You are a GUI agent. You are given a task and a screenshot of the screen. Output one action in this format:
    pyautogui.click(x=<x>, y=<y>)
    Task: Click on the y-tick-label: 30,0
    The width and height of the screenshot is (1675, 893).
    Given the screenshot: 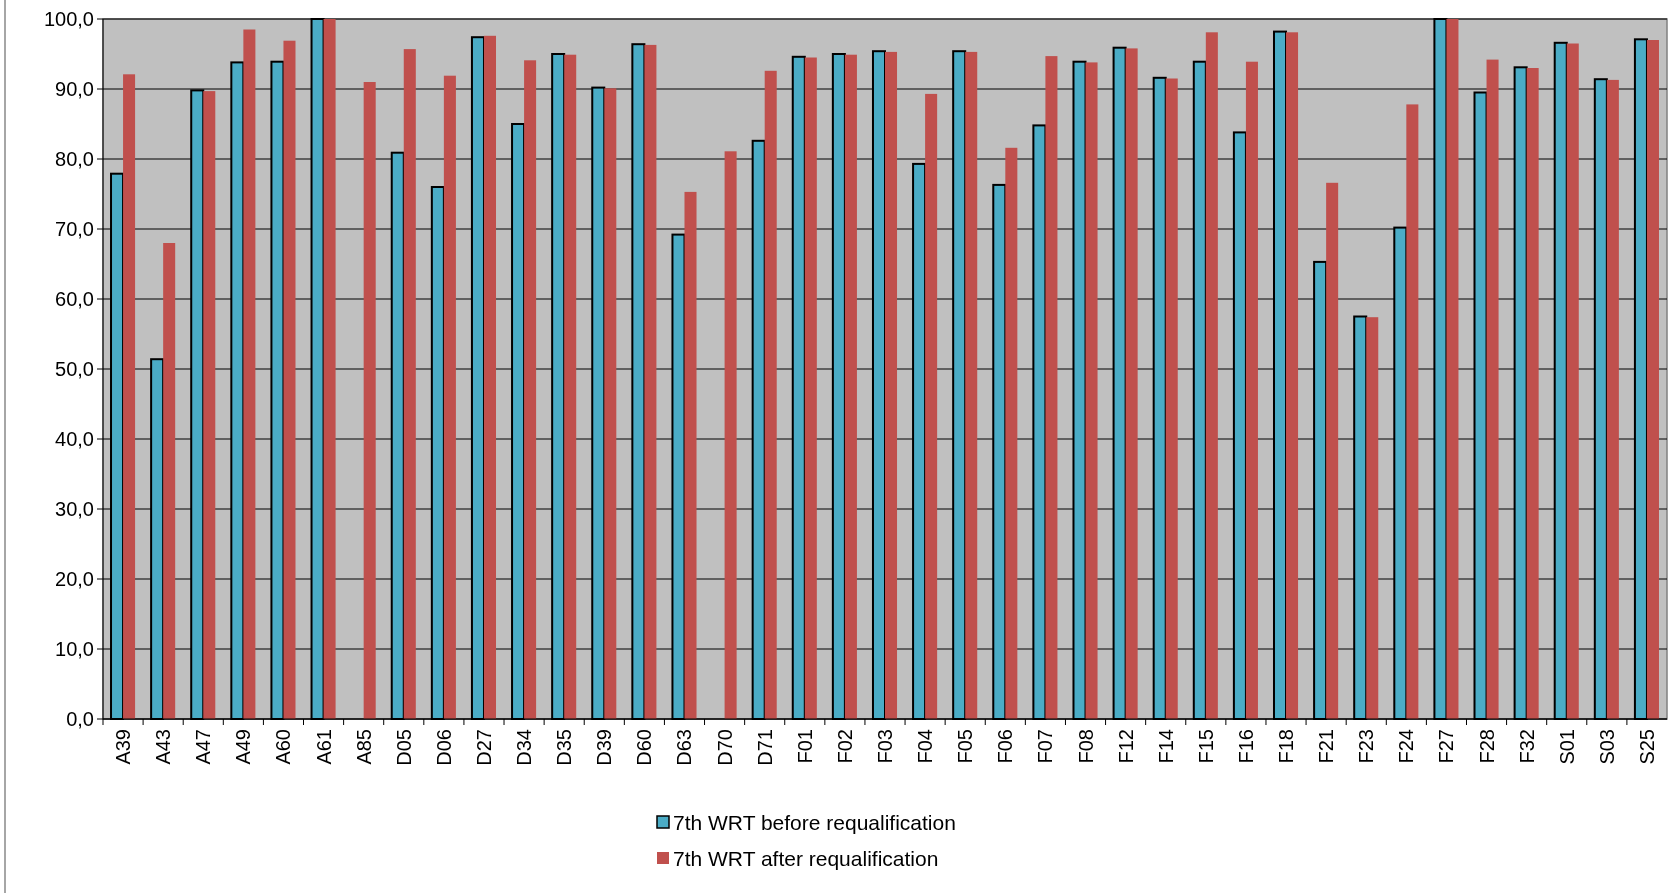 What is the action you would take?
    pyautogui.click(x=74, y=509)
    